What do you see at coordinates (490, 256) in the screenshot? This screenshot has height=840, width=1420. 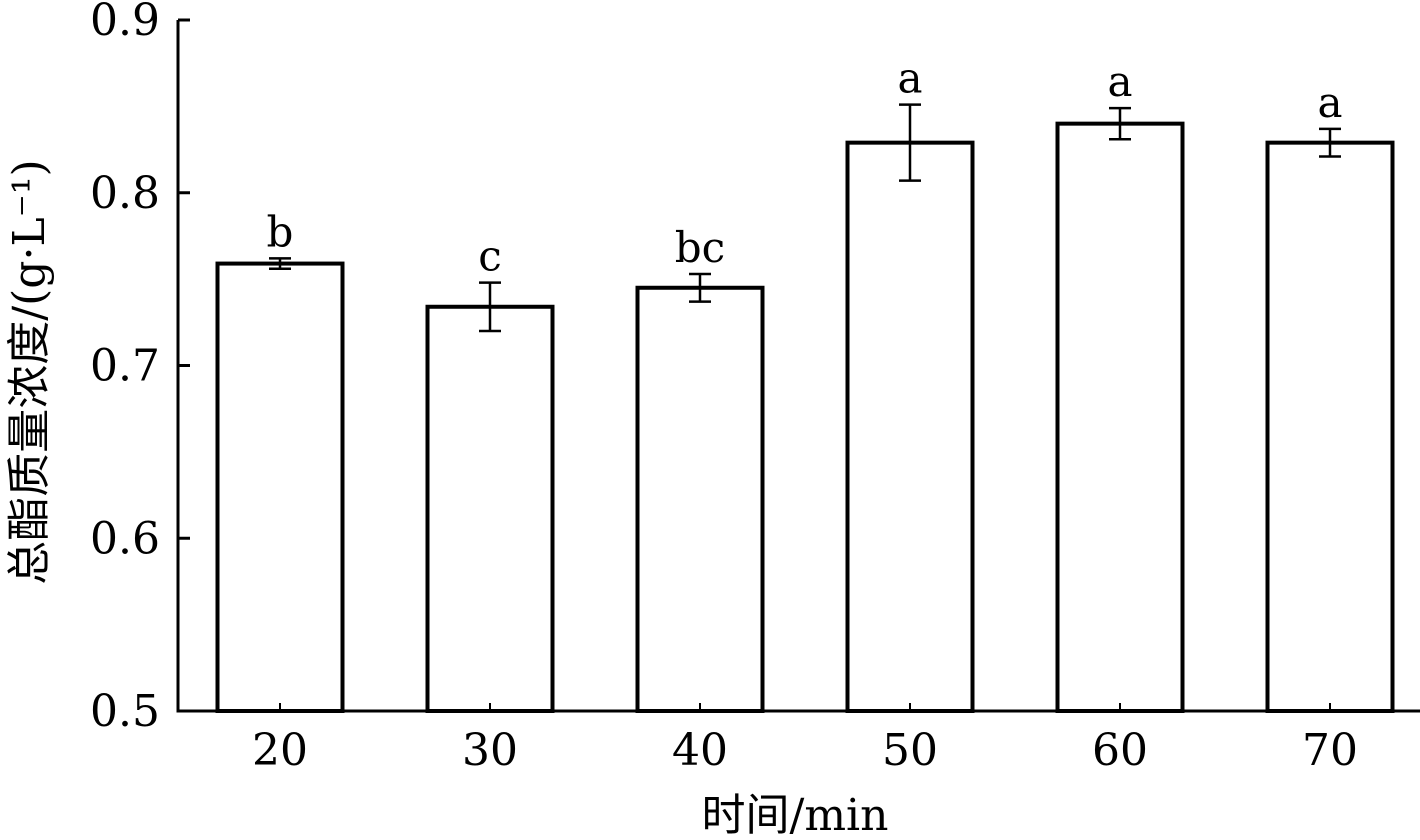 I see `significance-label-30: c` at bounding box center [490, 256].